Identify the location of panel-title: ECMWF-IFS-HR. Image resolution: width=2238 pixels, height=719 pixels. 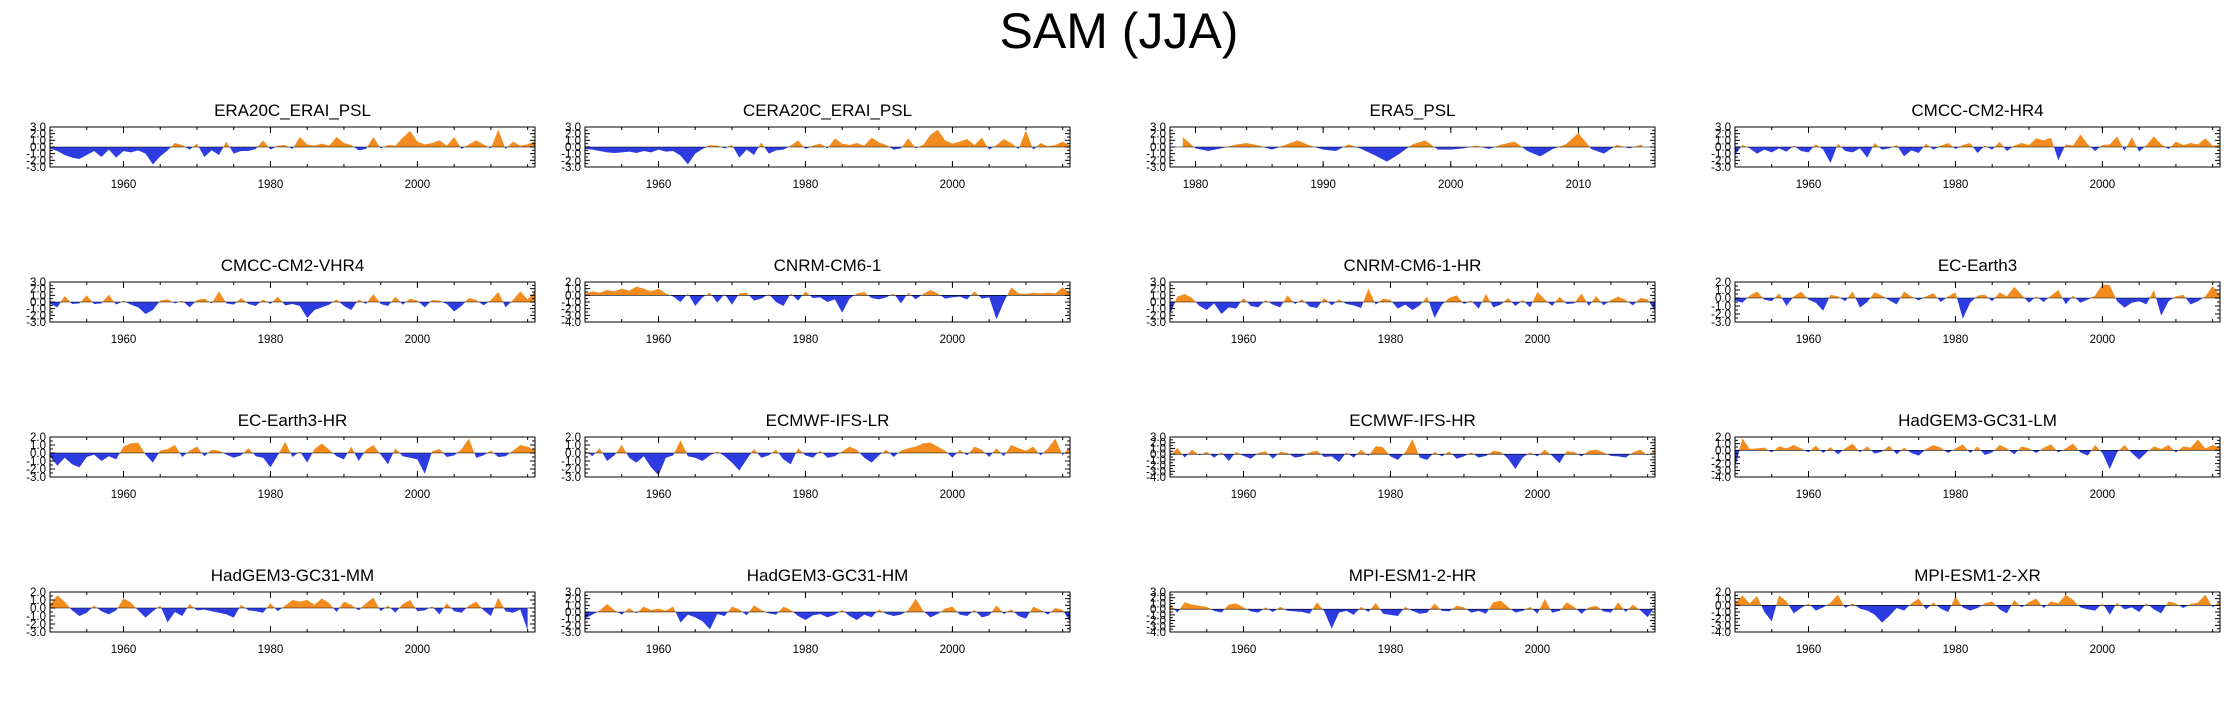
(1412, 420).